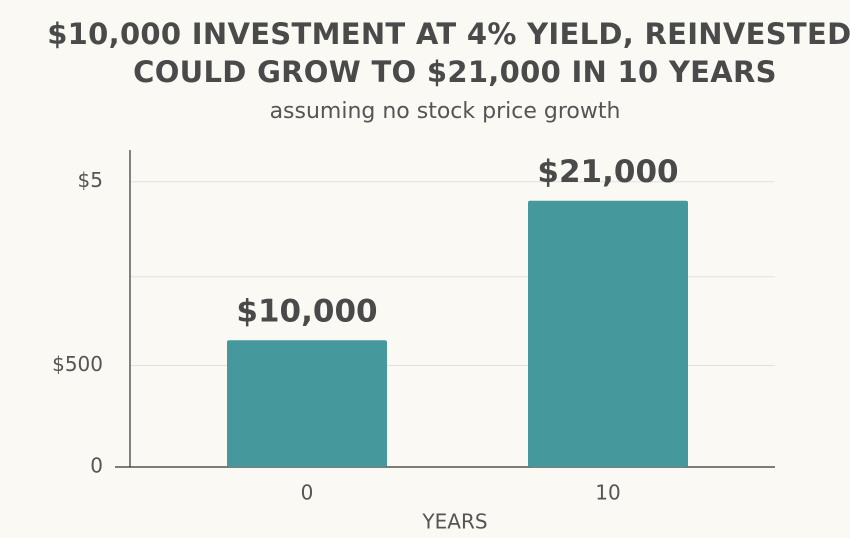 The image size is (850, 538). What do you see at coordinates (307, 493) in the screenshot?
I see `x-tick-label: 0` at bounding box center [307, 493].